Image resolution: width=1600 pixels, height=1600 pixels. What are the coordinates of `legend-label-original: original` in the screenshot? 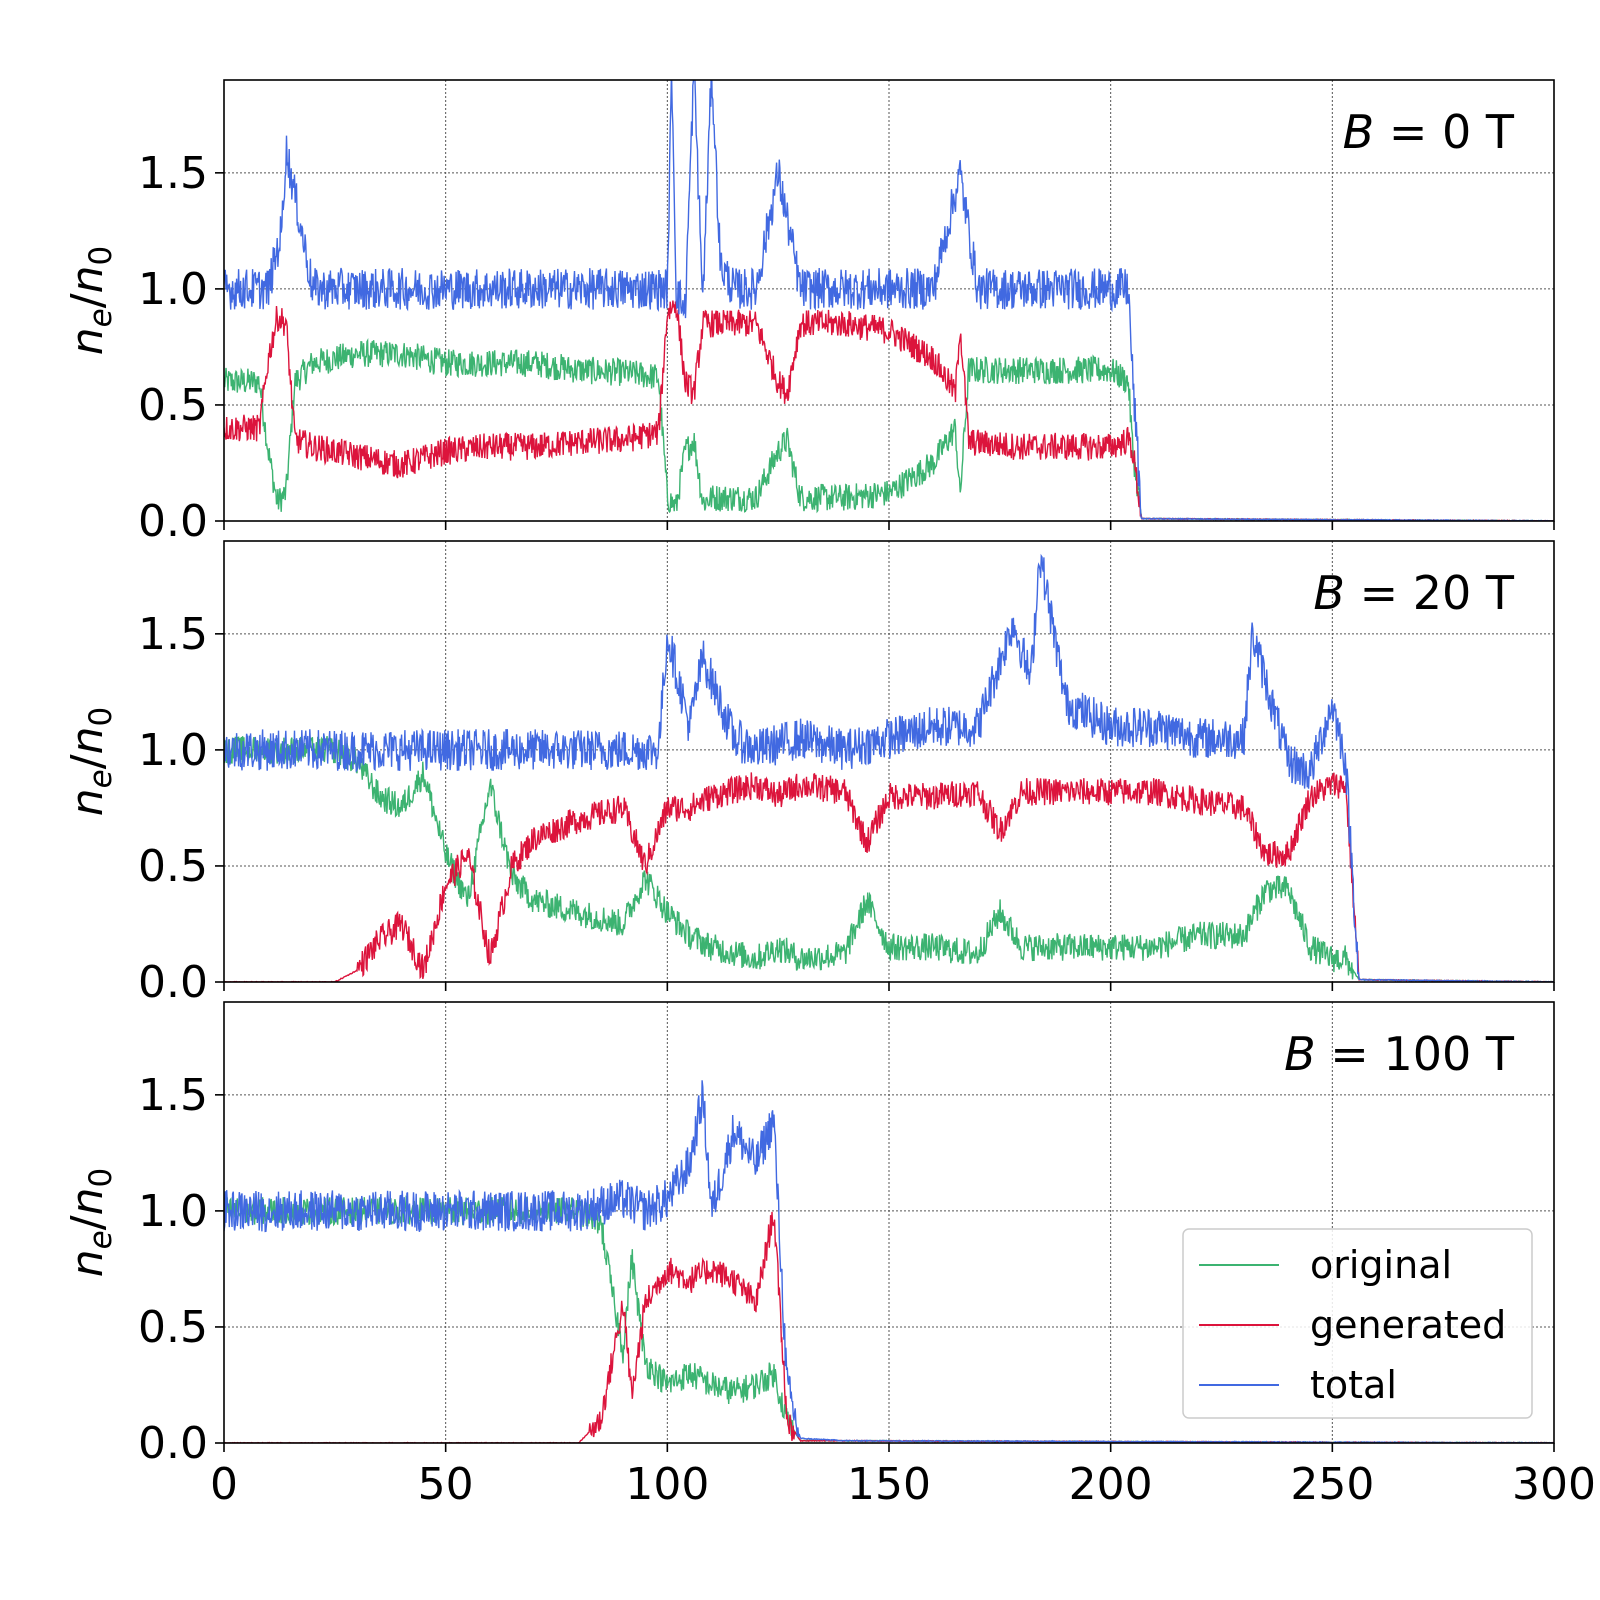 It's located at (1381, 1265).